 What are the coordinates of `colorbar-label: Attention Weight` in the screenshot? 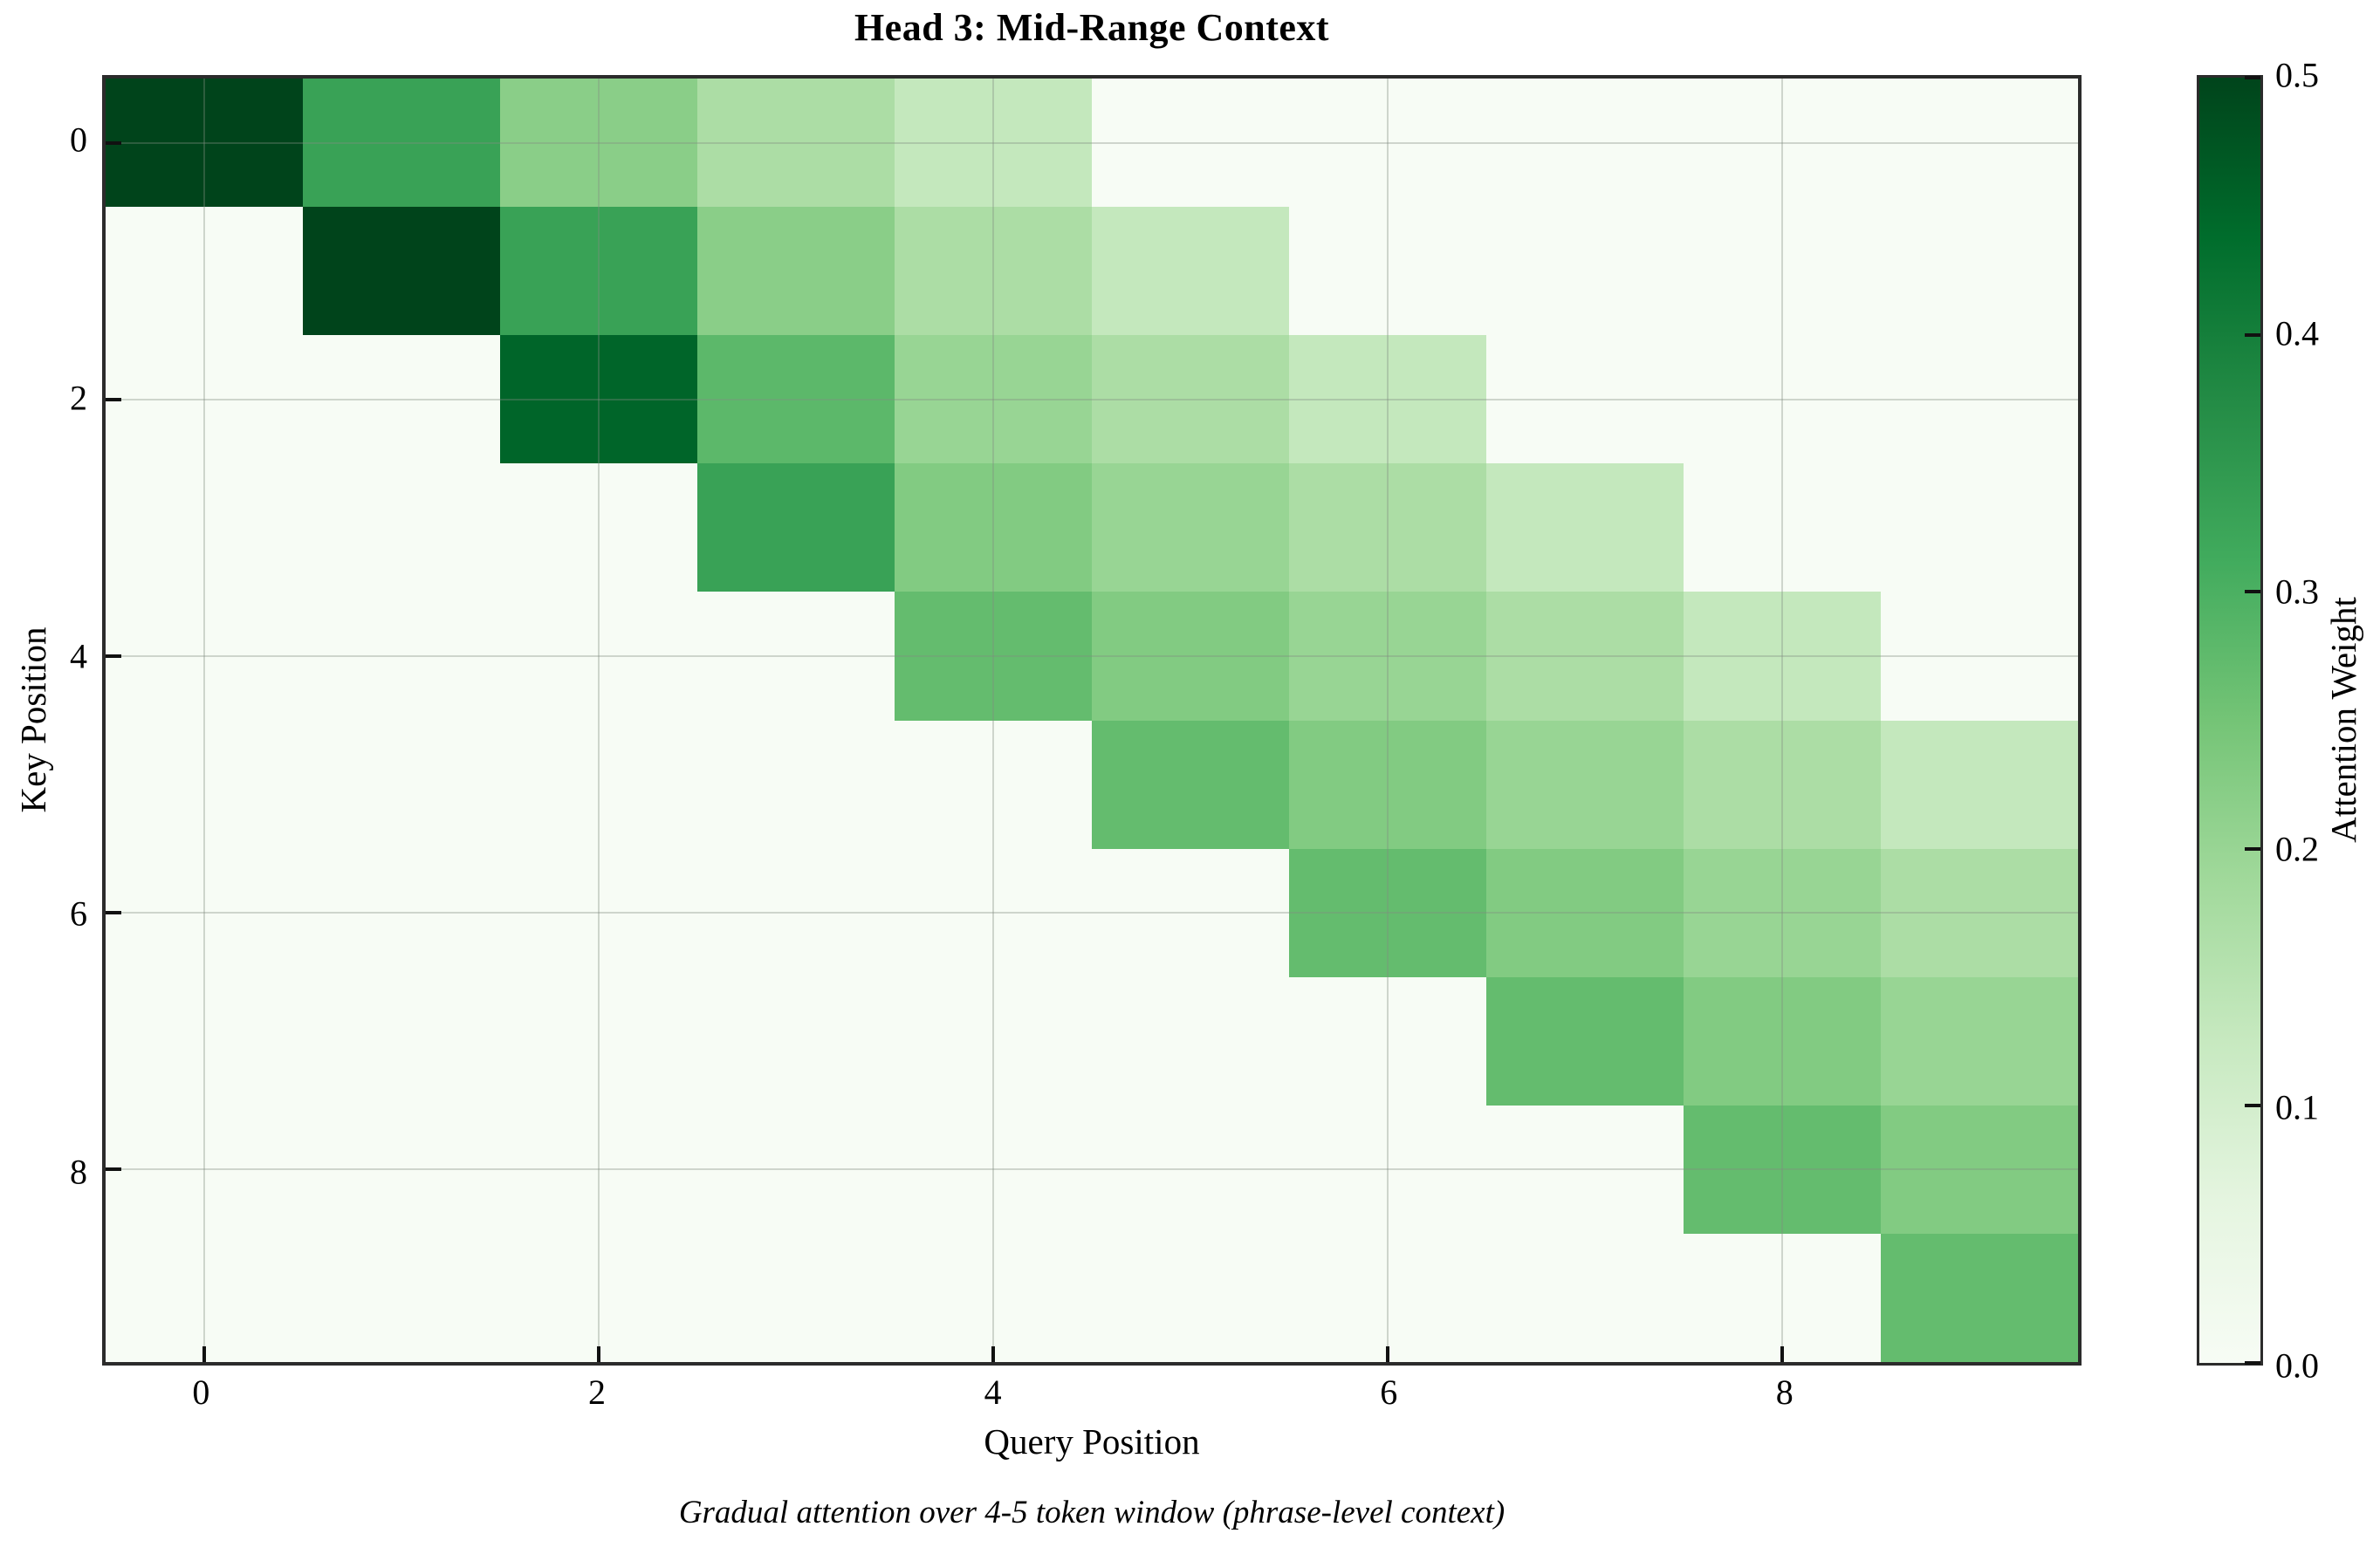 It's located at (2343, 720).